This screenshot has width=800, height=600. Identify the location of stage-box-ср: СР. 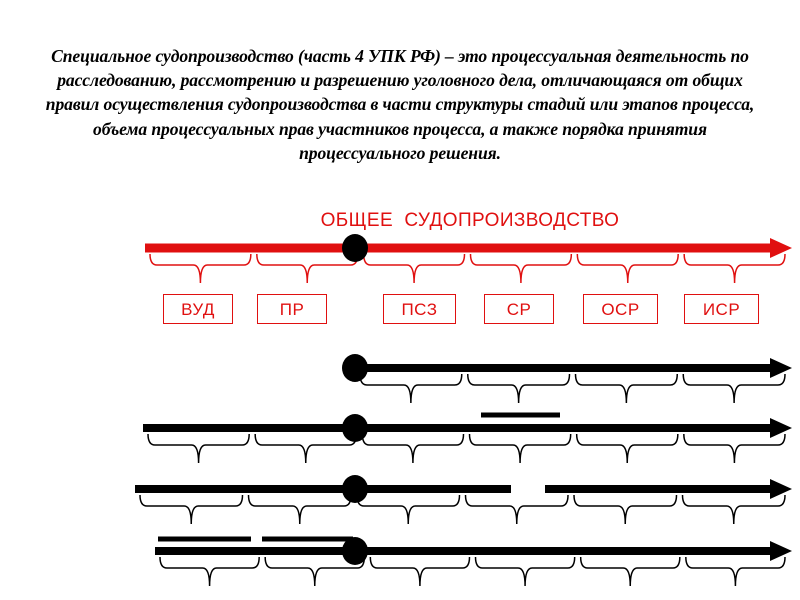
(519, 309).